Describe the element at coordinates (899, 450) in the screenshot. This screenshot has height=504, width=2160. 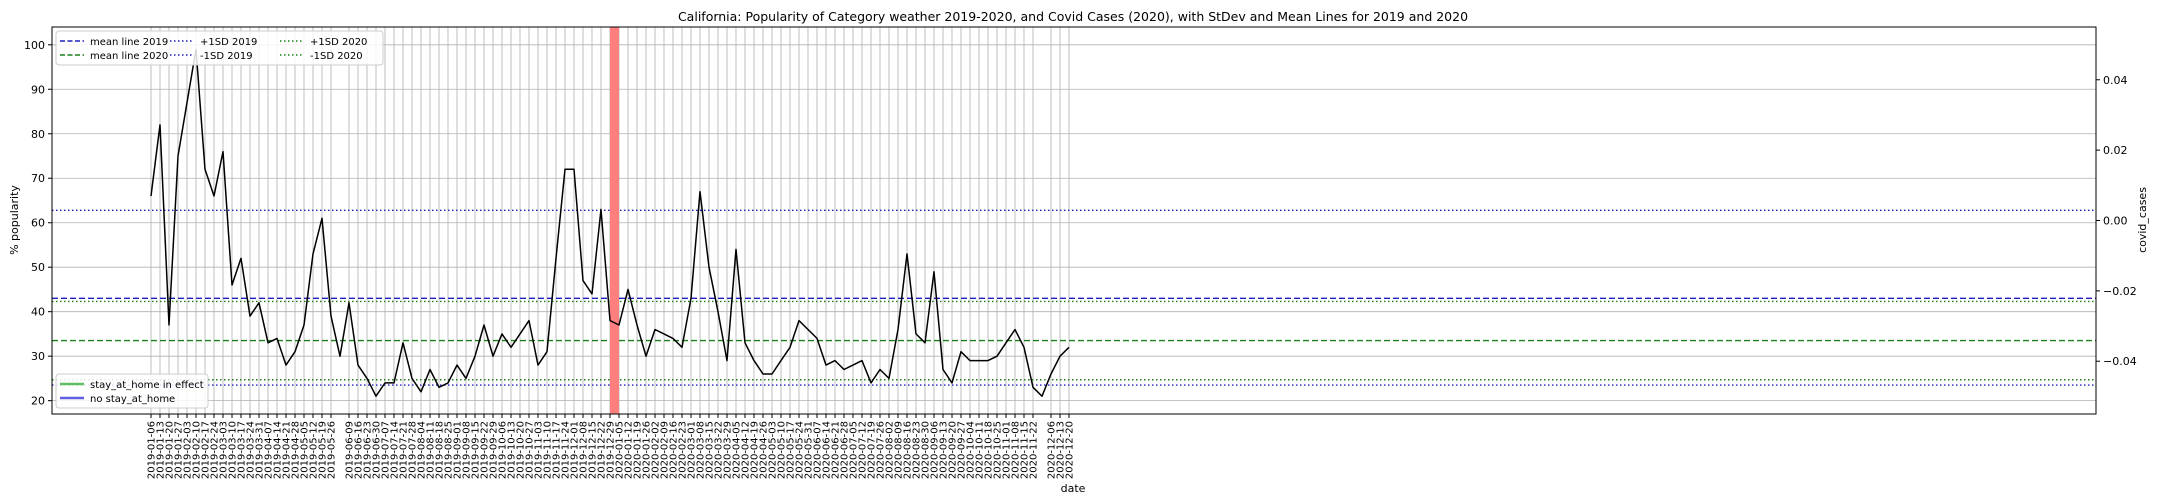
I see `x-tick-label: 2020-08-09` at that location.